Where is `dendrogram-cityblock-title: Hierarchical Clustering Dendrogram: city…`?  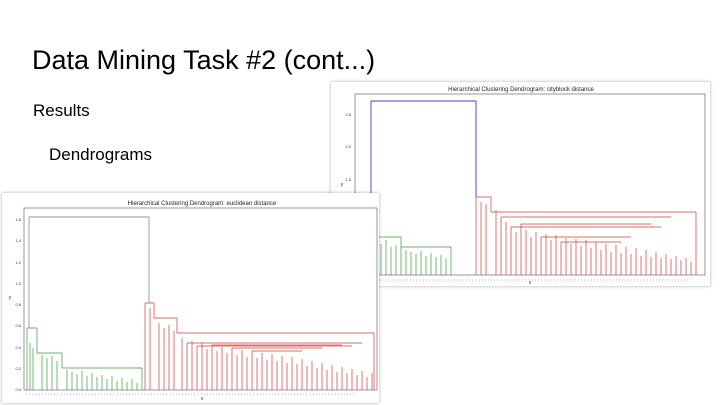
dendrogram-cityblock-title: Hierarchical Clustering Dendrogram: city… is located at coordinates (521, 90).